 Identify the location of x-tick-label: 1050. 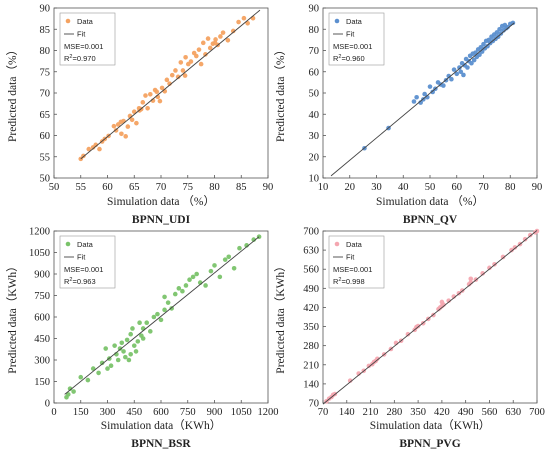
(241, 412).